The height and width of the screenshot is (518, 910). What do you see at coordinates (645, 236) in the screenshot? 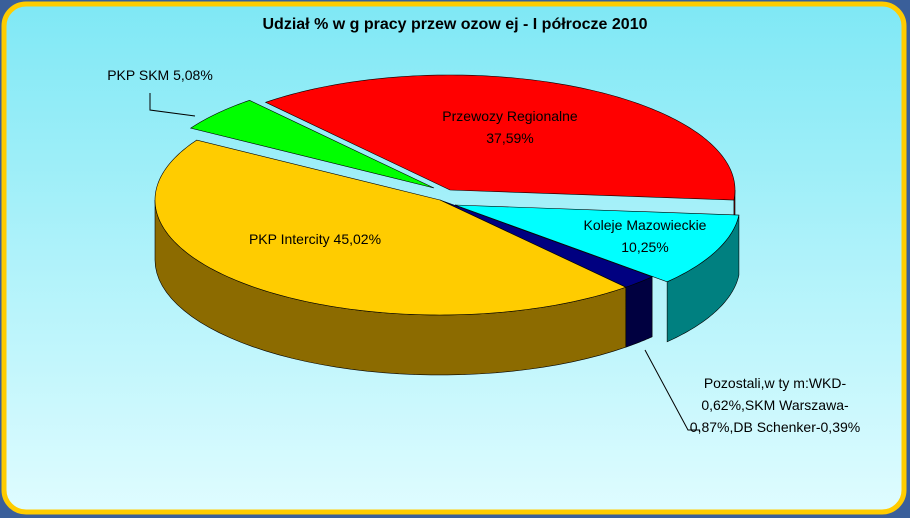
I see `slice-label: Koleje Mazowieckie 10,25%` at bounding box center [645, 236].